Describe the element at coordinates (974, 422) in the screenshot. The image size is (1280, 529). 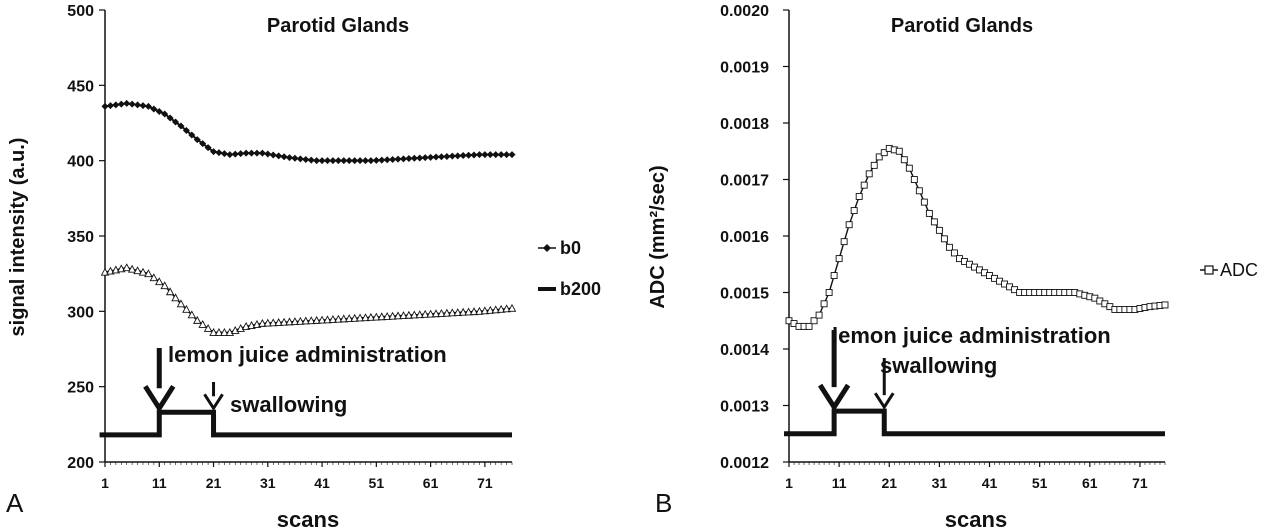
I see `chart-b-stimulus-line` at that location.